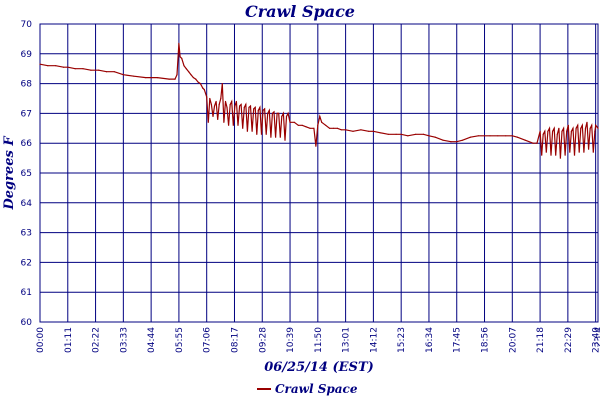 Image resolution: width=600 pixels, height=400 pixels. I want to click on x-tick-label: 23:40, so click(596, 340).